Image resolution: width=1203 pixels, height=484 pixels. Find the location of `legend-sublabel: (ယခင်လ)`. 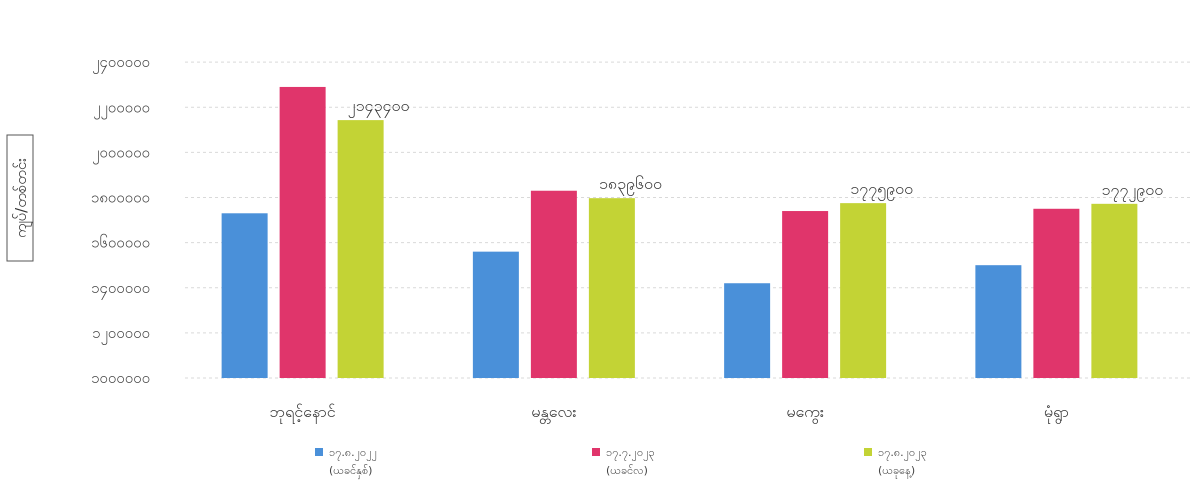

legend-sublabel: (ယခင်လ) is located at coordinates (627, 470).